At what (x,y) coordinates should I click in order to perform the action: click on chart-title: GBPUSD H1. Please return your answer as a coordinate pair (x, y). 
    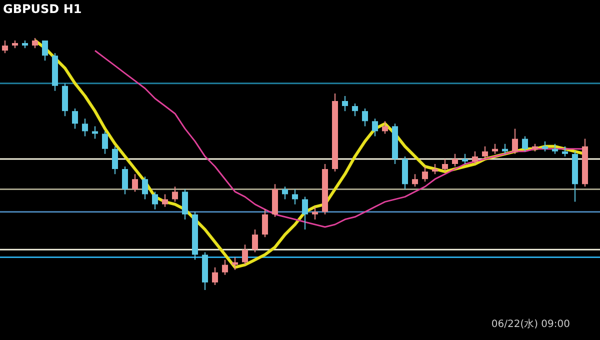
    Looking at the image, I should click on (42, 9).